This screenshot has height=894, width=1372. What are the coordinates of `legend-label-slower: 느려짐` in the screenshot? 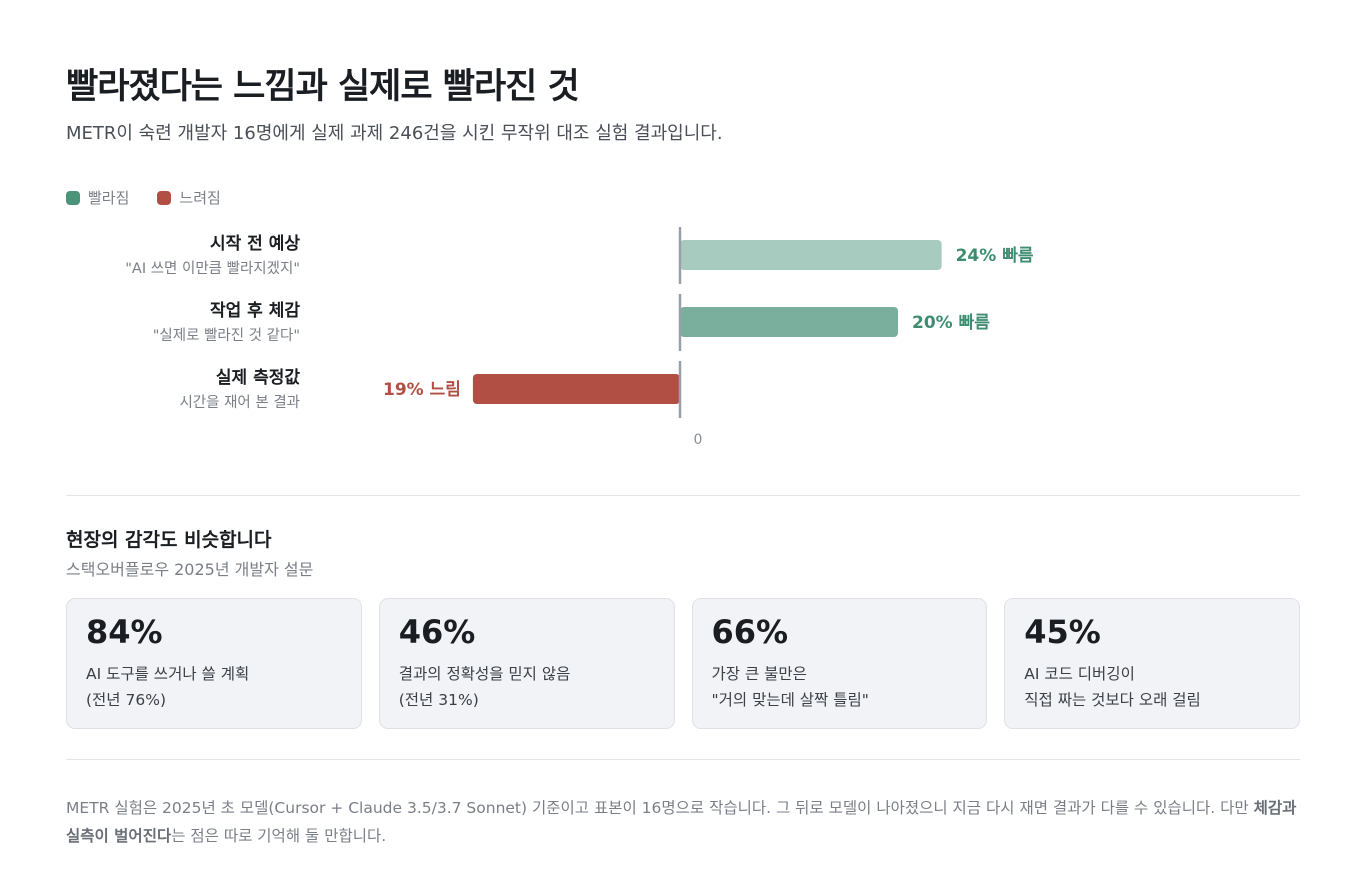 It's located at (200, 198).